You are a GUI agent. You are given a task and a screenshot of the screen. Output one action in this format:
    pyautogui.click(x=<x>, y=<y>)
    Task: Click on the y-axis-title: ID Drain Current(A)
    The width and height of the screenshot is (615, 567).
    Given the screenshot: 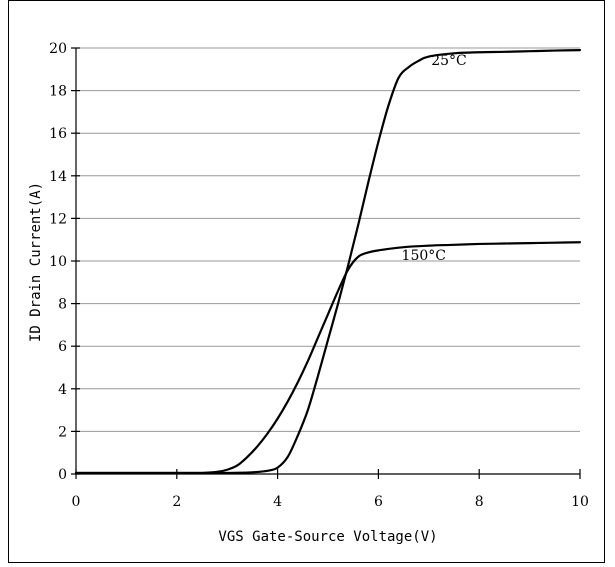 What is the action you would take?
    pyautogui.click(x=36, y=262)
    